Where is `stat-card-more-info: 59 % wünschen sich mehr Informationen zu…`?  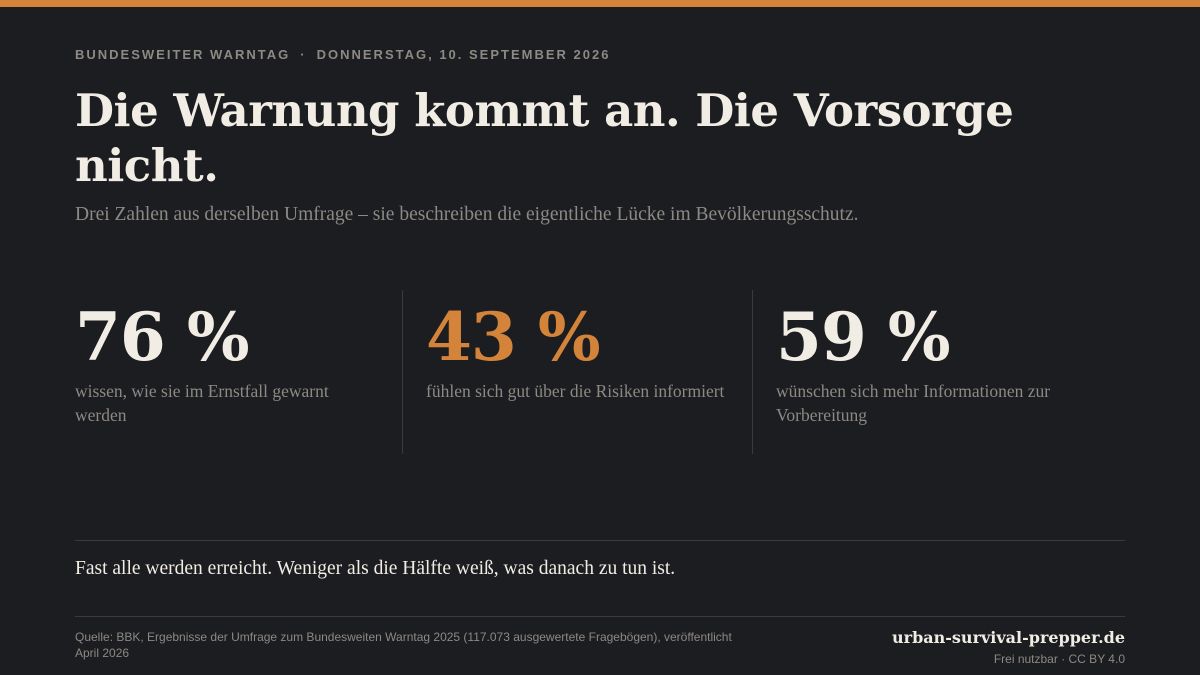 stat-card-more-info: 59 % wünschen sich mehr Informationen zu… is located at coordinates (926, 372).